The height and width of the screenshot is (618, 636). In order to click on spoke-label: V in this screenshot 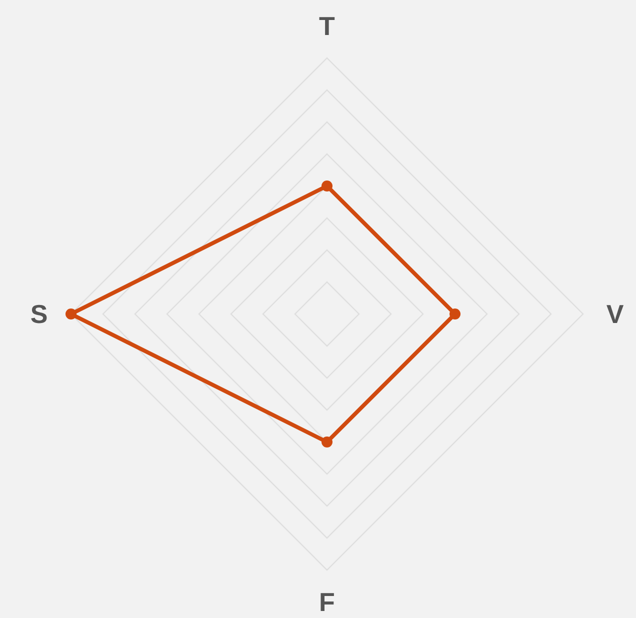, I will do `click(615, 314)`.